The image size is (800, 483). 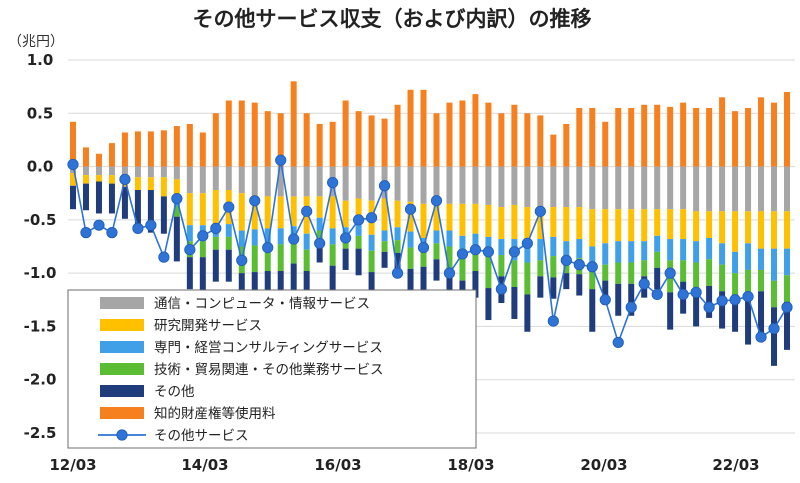 I want to click on x-tick-label: 22/03, so click(x=735, y=465).